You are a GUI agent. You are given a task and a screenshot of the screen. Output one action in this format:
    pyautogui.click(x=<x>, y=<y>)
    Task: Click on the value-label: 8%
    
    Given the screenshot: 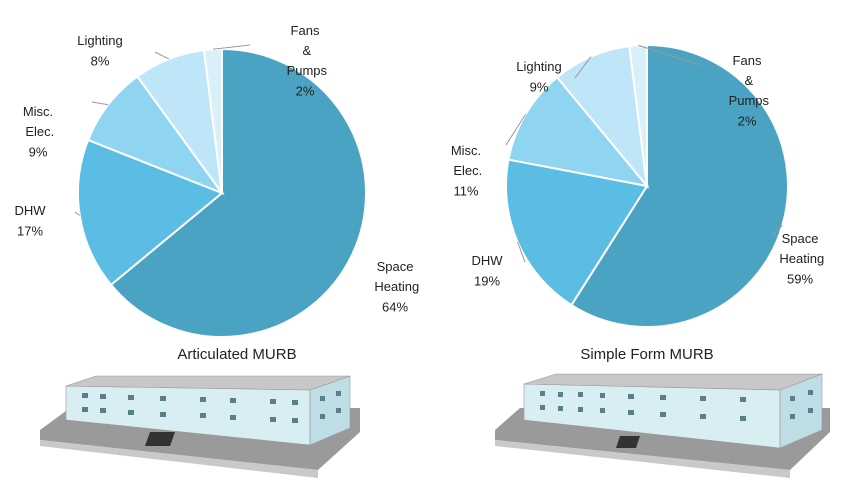 What is the action you would take?
    pyautogui.click(x=100, y=60)
    